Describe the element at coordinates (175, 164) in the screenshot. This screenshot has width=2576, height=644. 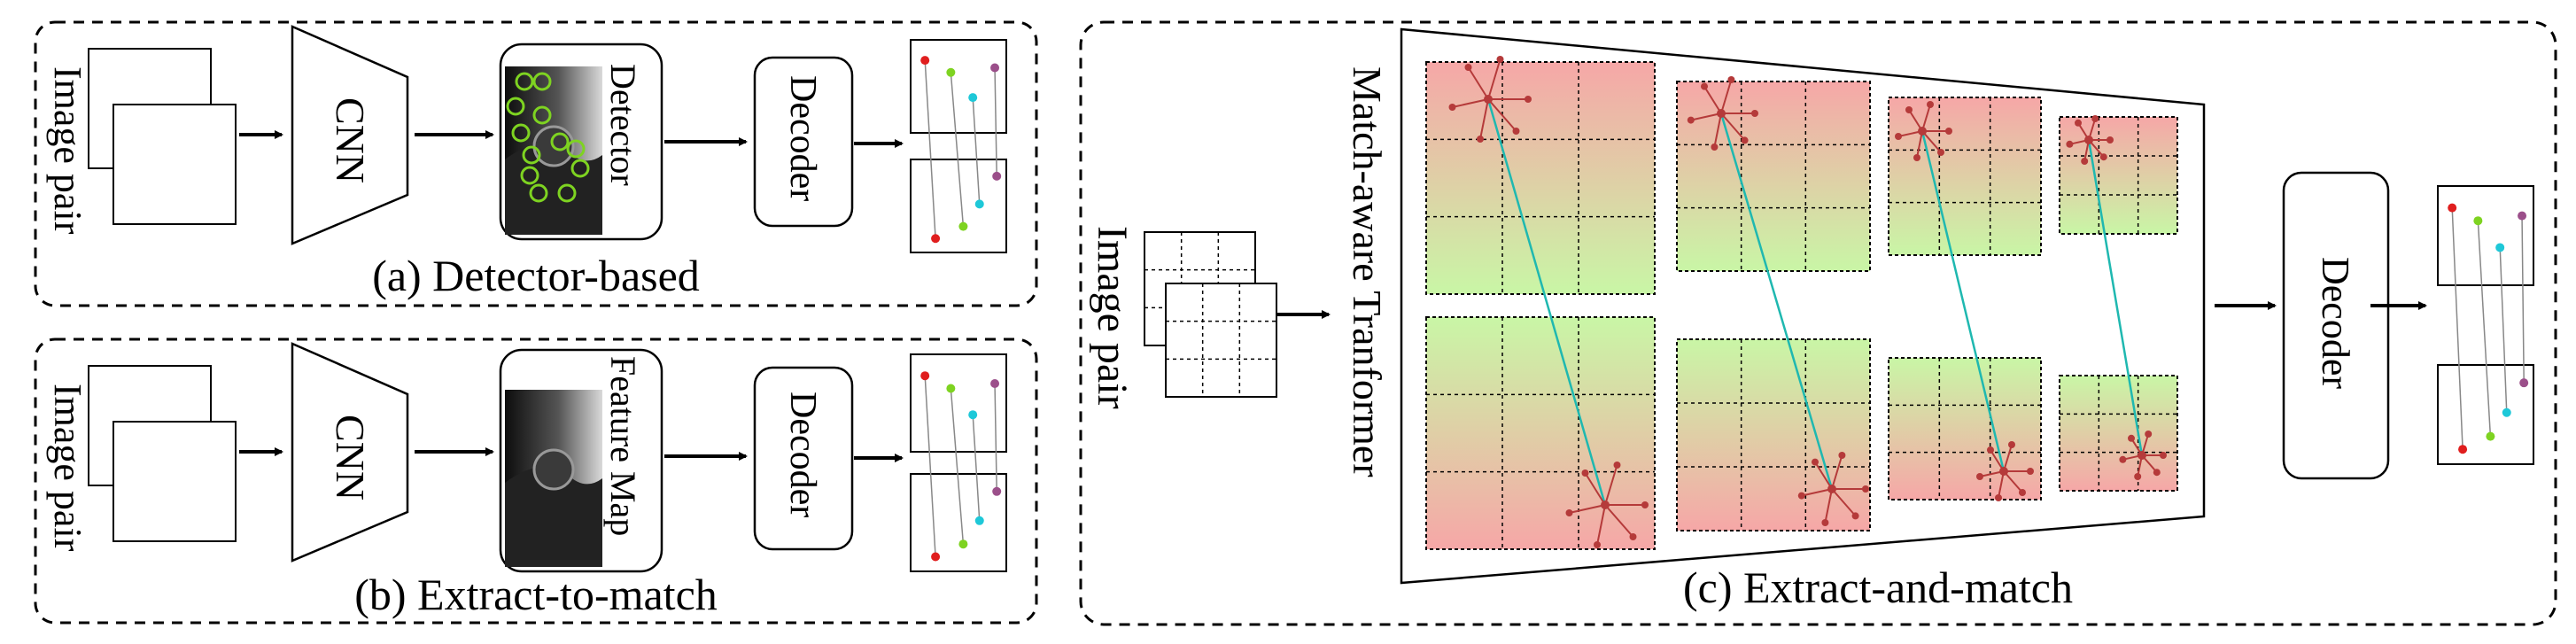
I see `image-front` at that location.